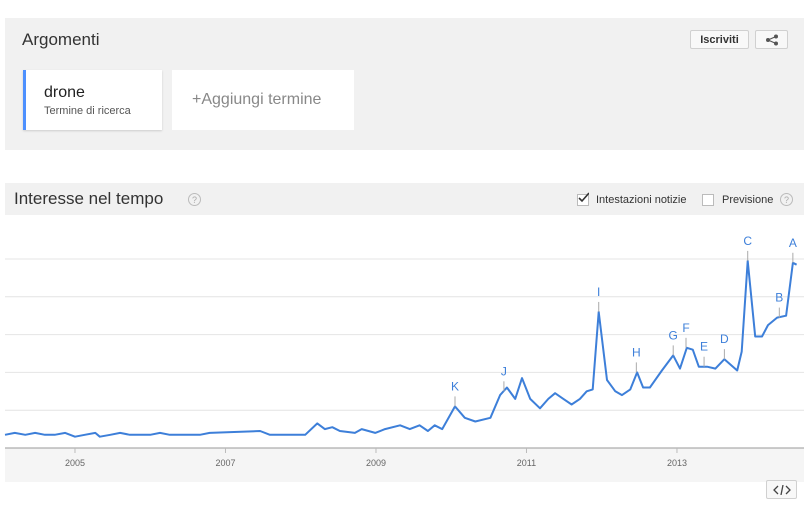  Describe the element at coordinates (64, 92) in the screenshot. I see `term-name: drone` at that location.